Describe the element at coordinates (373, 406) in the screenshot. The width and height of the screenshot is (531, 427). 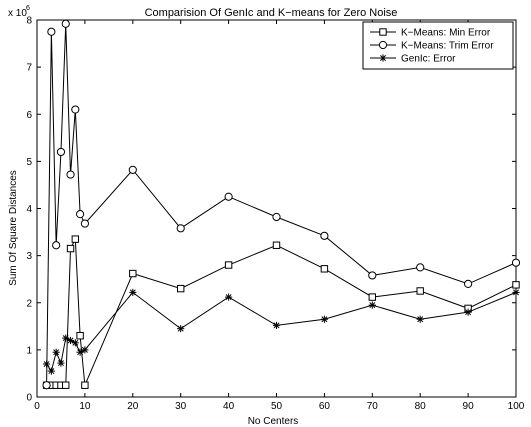
I see `x-tick-label: 70` at that location.